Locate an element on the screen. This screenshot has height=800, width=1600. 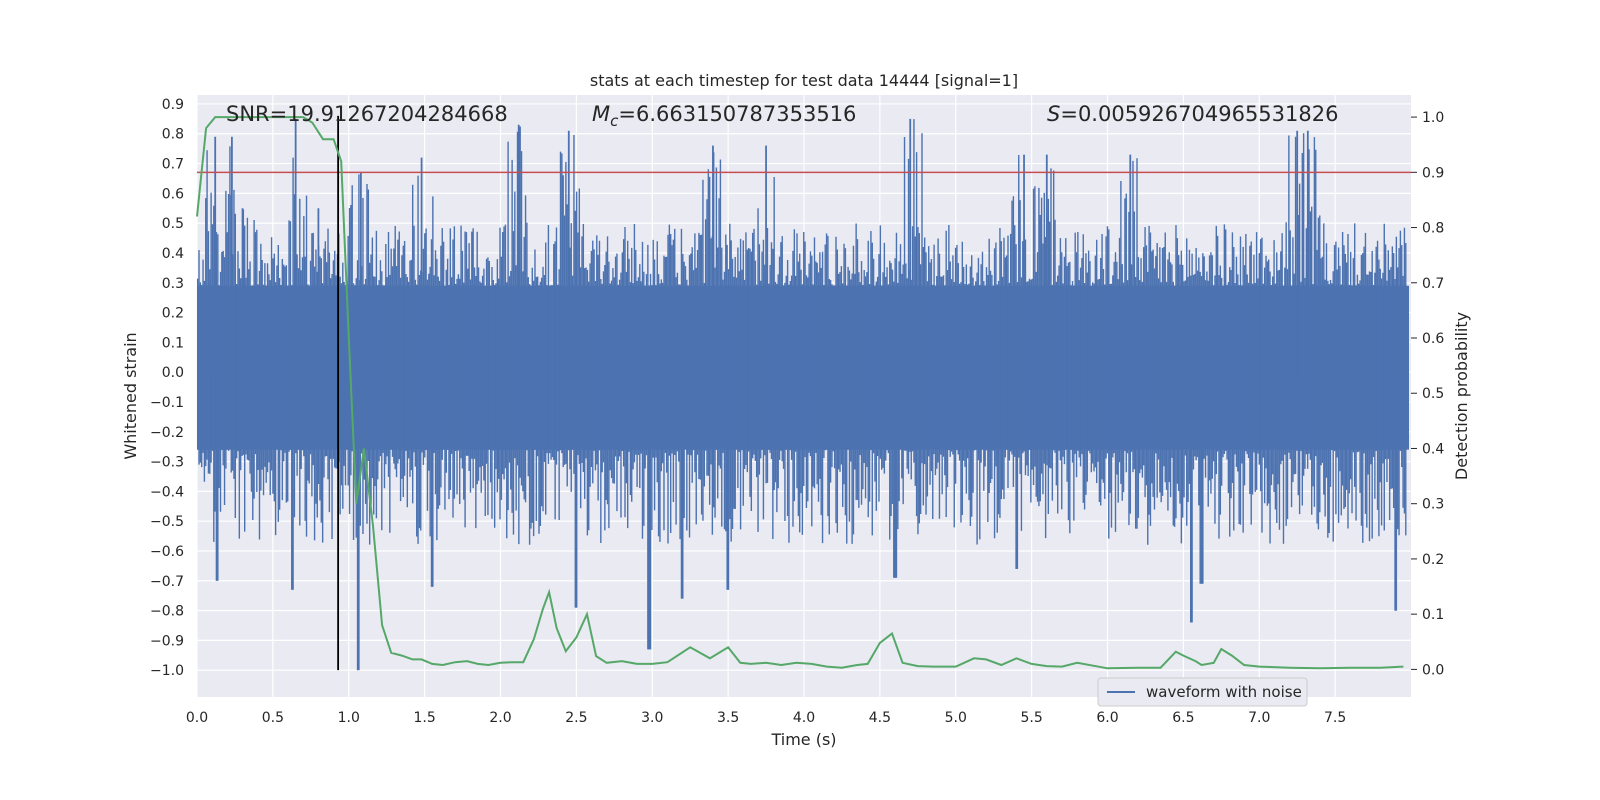
chirp-mass-value: =6.663150787353516 is located at coordinates (737, 114).